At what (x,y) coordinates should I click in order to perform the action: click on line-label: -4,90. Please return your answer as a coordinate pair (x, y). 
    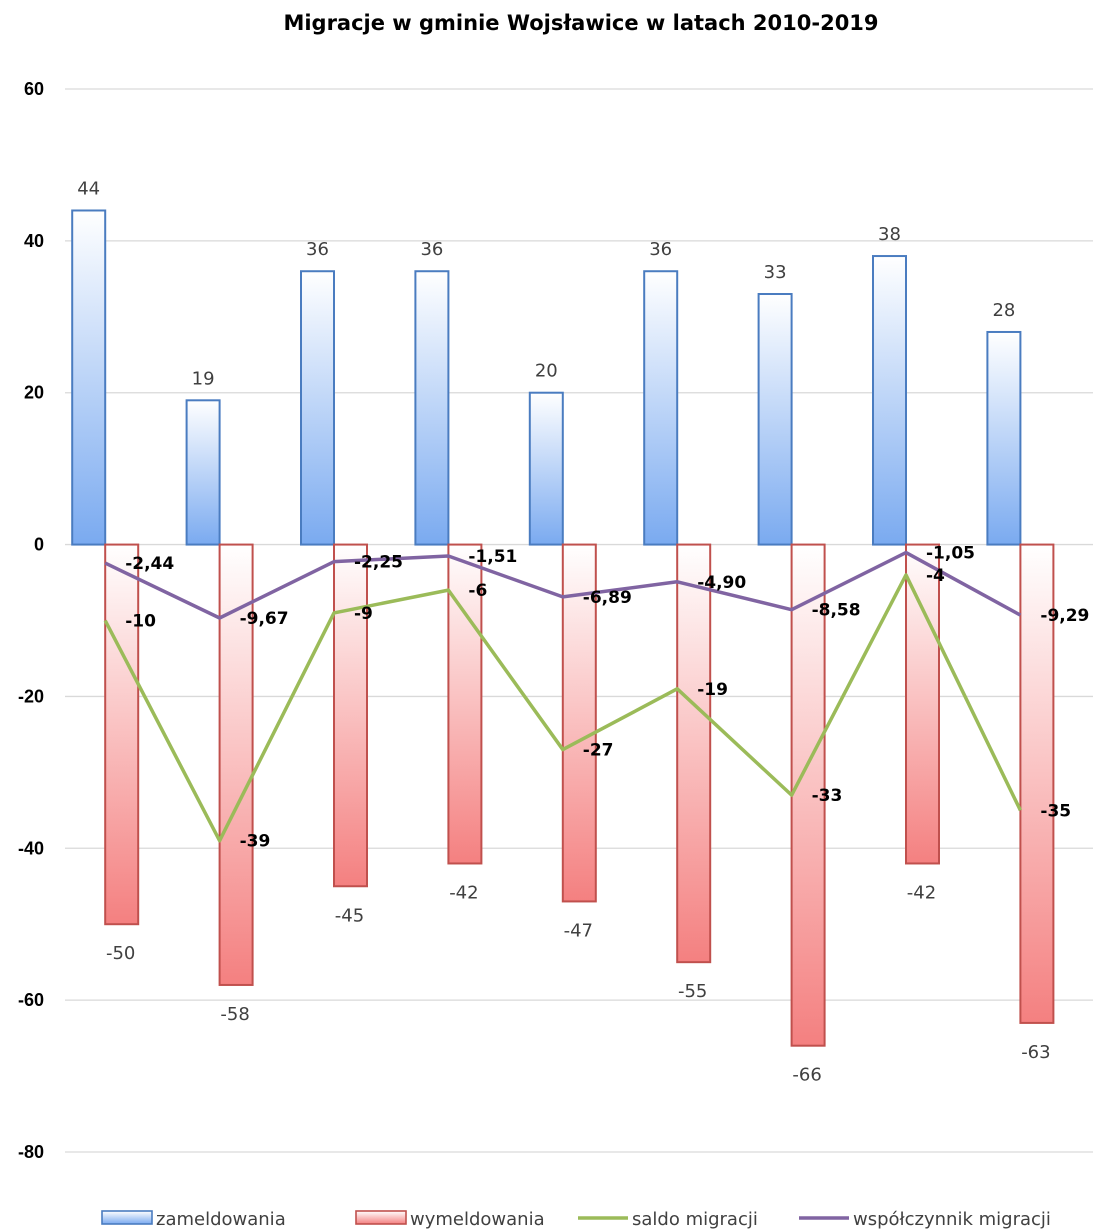
    Looking at the image, I should click on (721, 583).